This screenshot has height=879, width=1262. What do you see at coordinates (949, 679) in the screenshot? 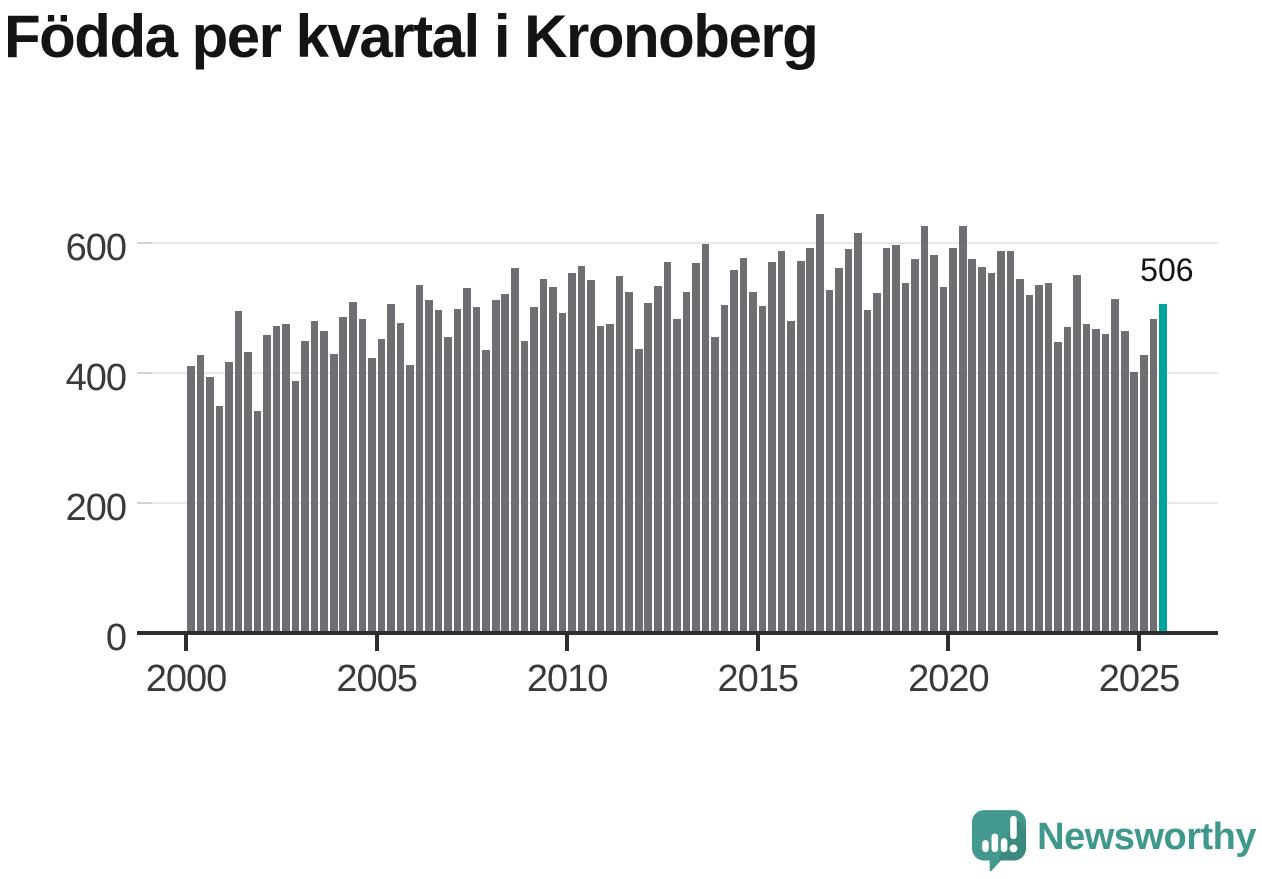
I see `x-axis-label: 2020` at bounding box center [949, 679].